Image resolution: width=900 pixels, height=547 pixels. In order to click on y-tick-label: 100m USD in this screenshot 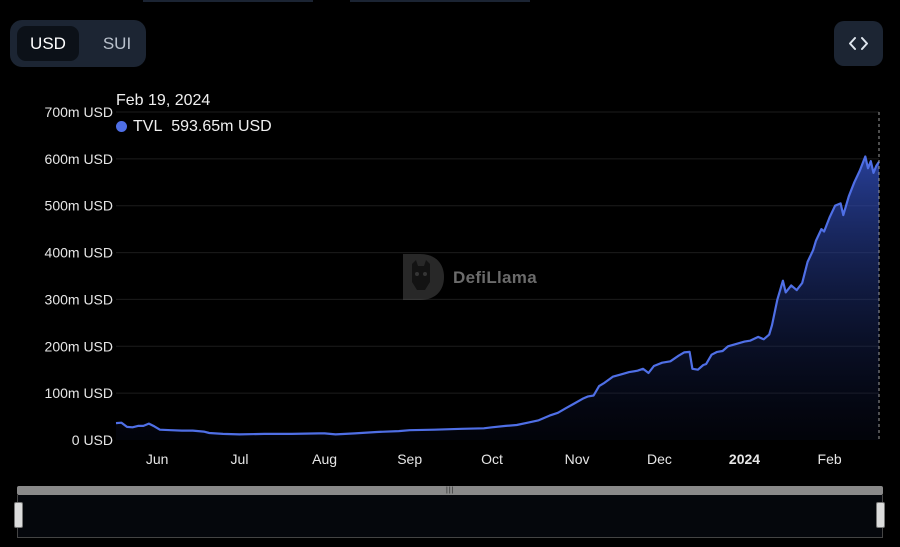, I will do `click(79, 393)`.